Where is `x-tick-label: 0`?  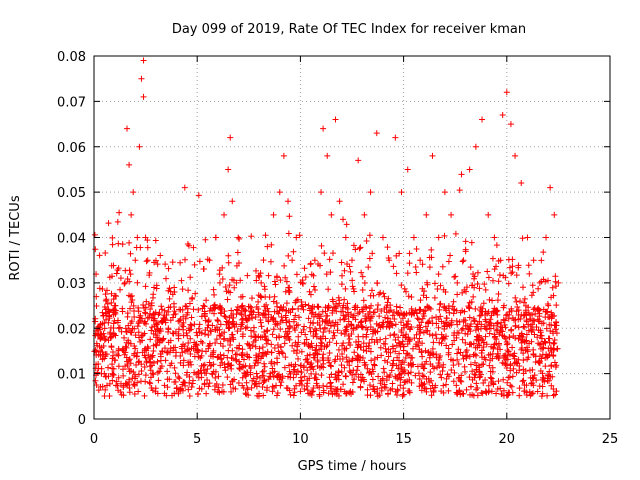
x-tick-label: 0 is located at coordinates (94, 439).